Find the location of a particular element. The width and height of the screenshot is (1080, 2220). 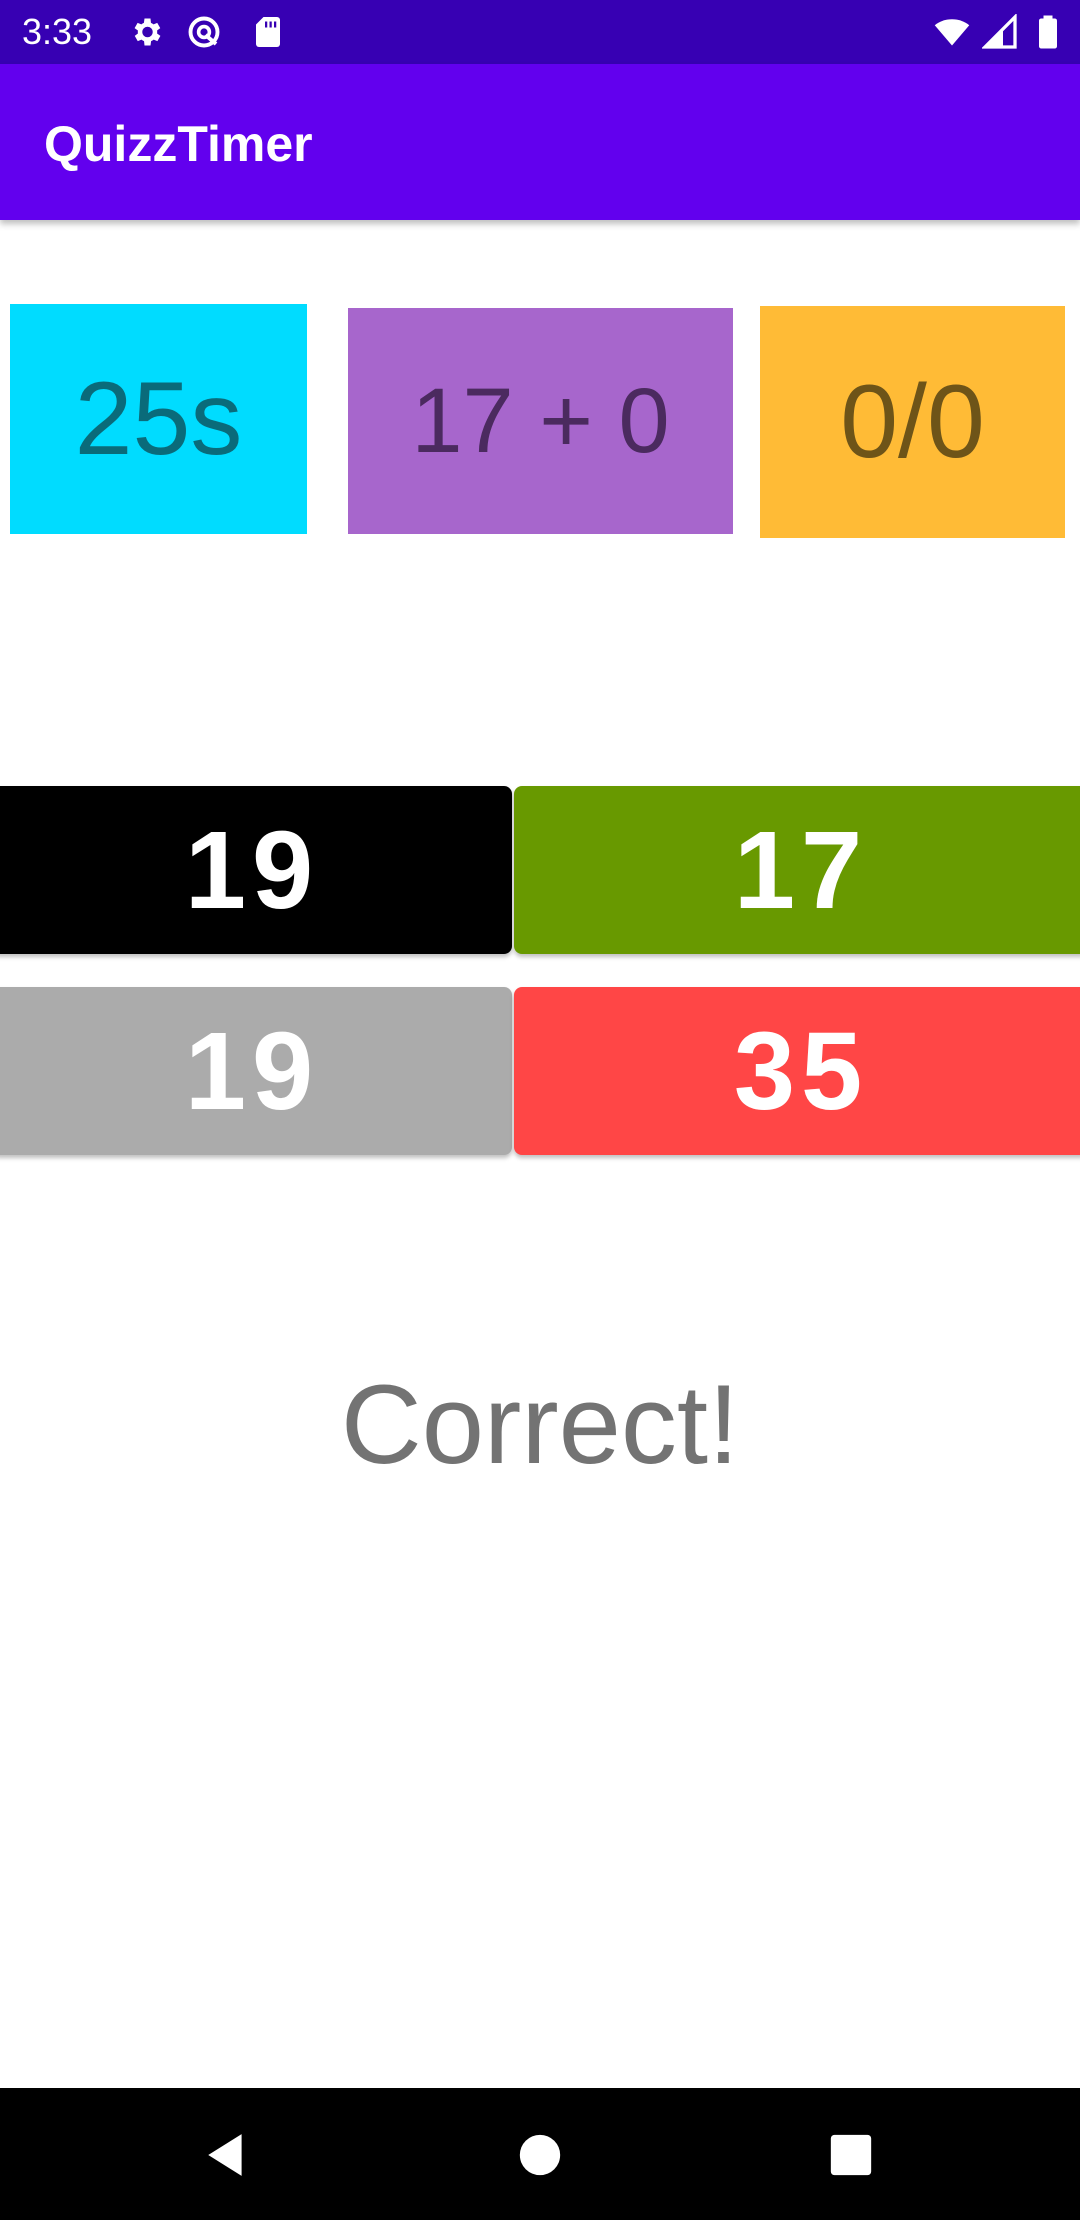

timer-display: 25s is located at coordinates (158, 419).